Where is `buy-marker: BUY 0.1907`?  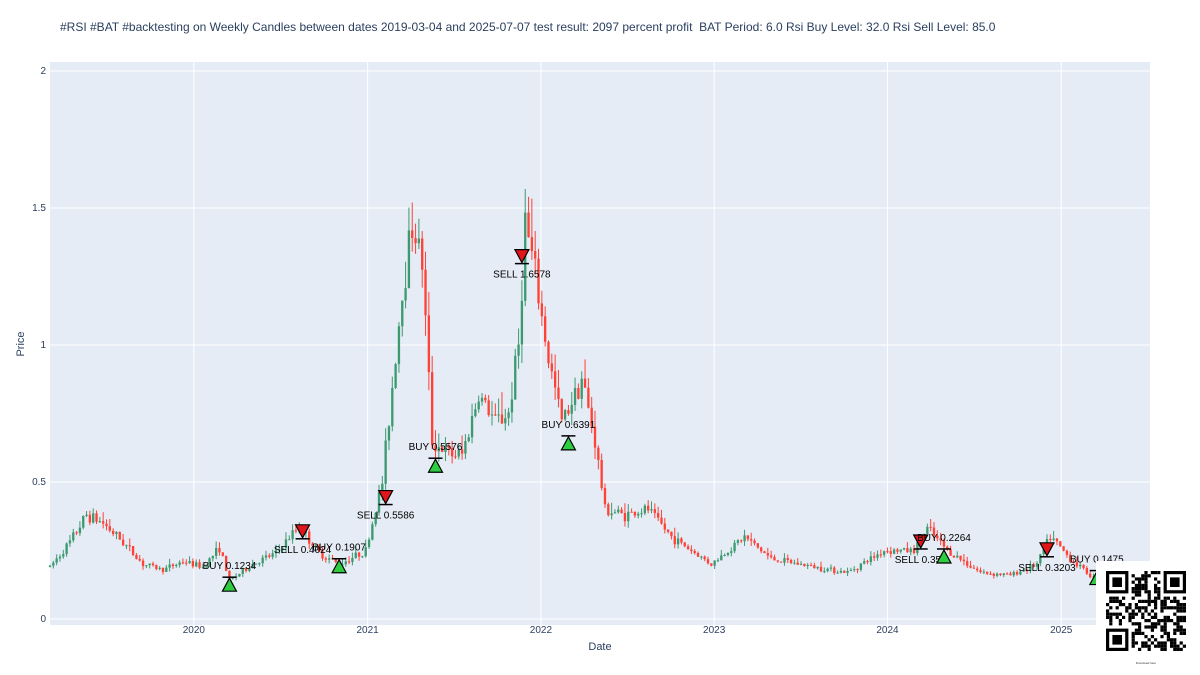 buy-marker: BUY 0.1907 is located at coordinates (339, 558).